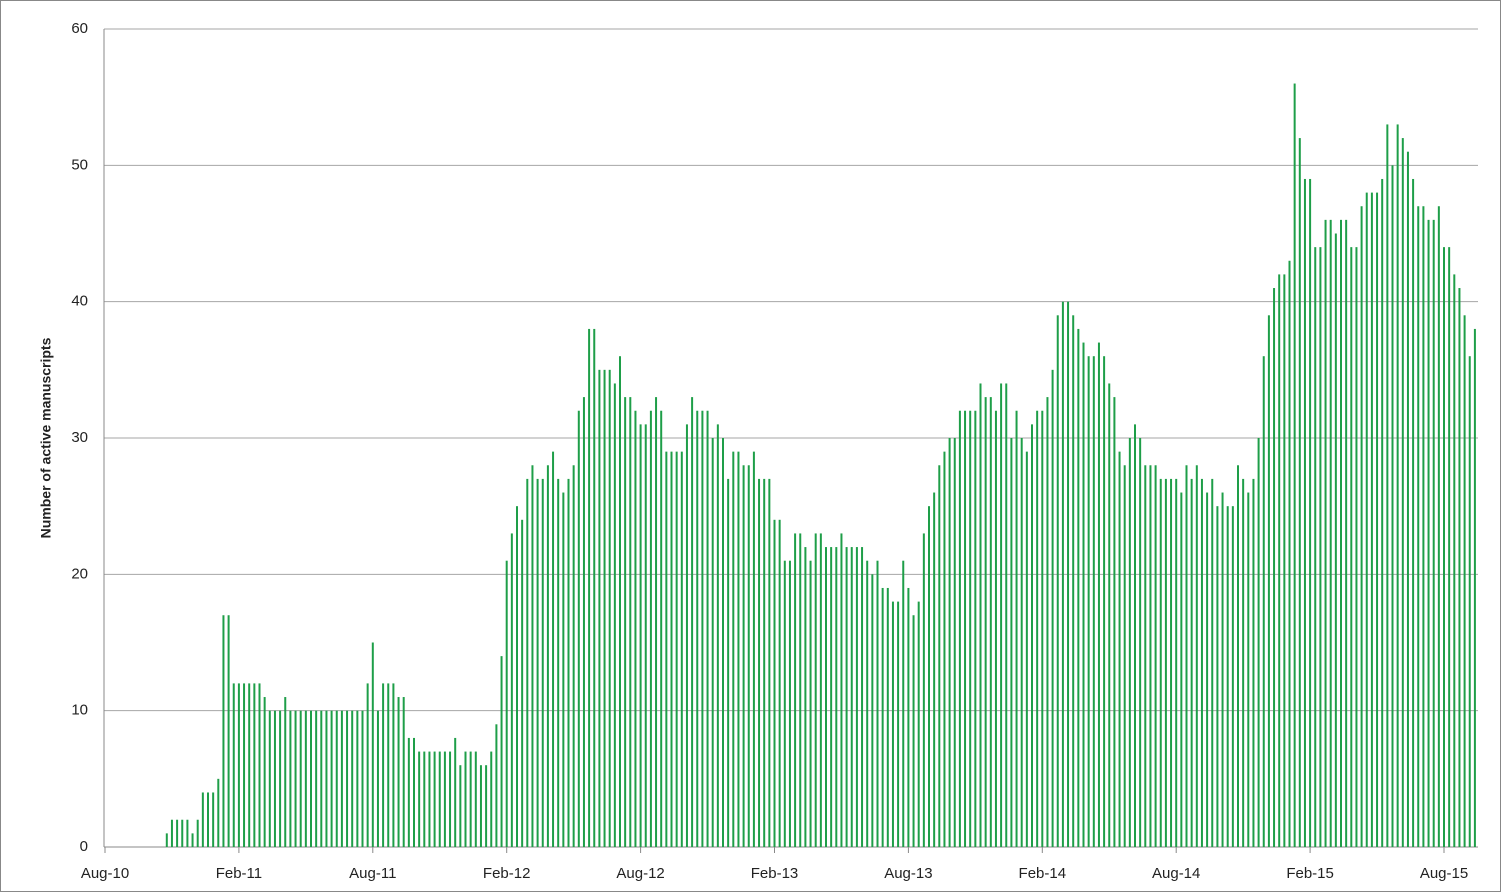 The width and height of the screenshot is (1502, 893). What do you see at coordinates (79, 28) in the screenshot?
I see `y-tick-label: 60` at bounding box center [79, 28].